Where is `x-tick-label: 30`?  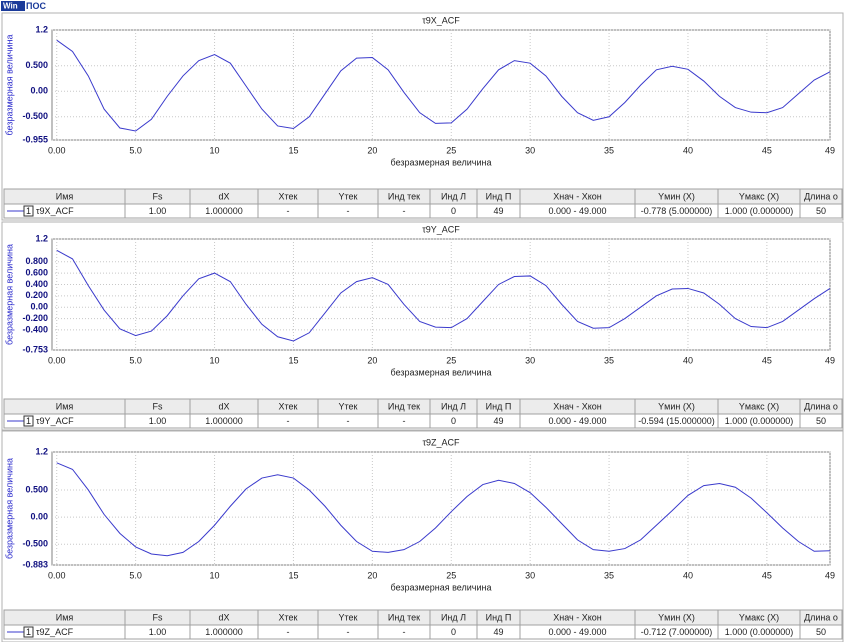 x-tick-label: 30 is located at coordinates (530, 360).